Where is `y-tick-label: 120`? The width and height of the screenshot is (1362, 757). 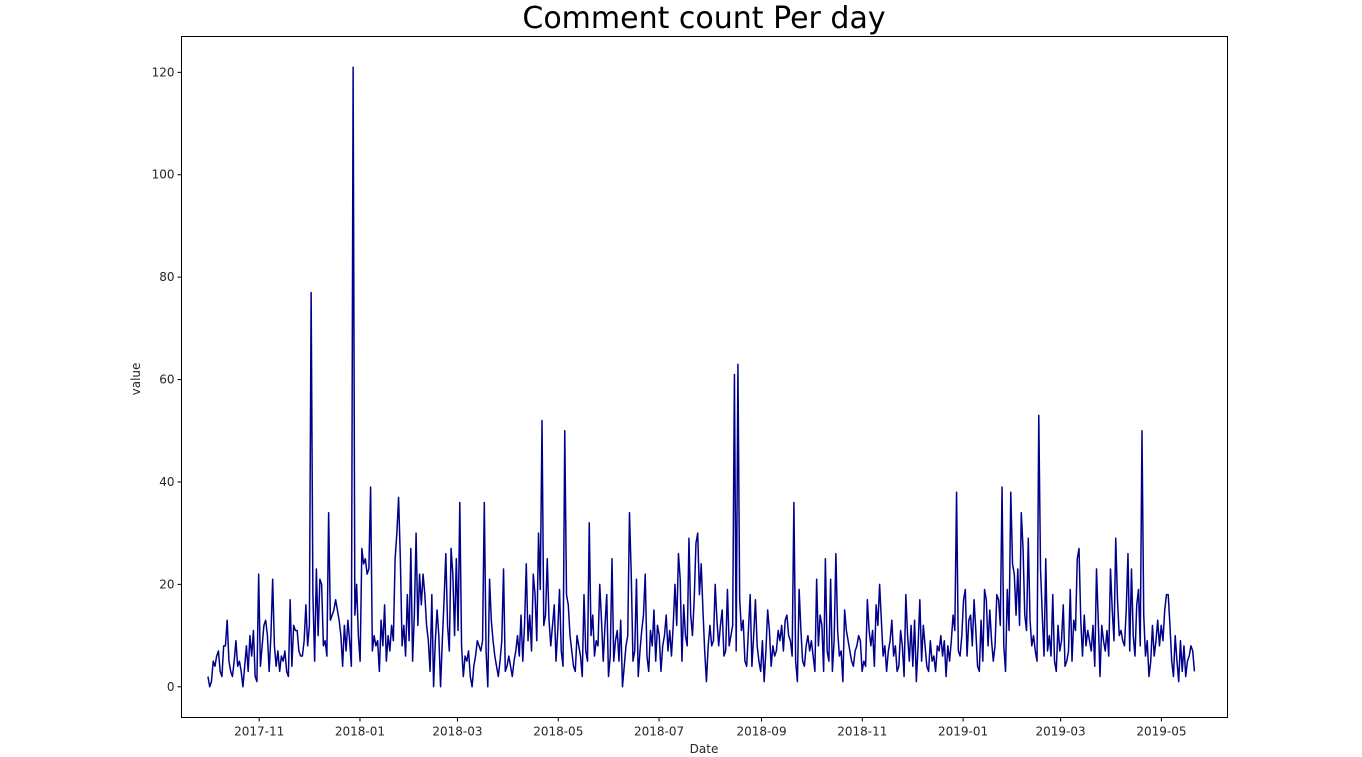 y-tick-label: 120 is located at coordinates (163, 72).